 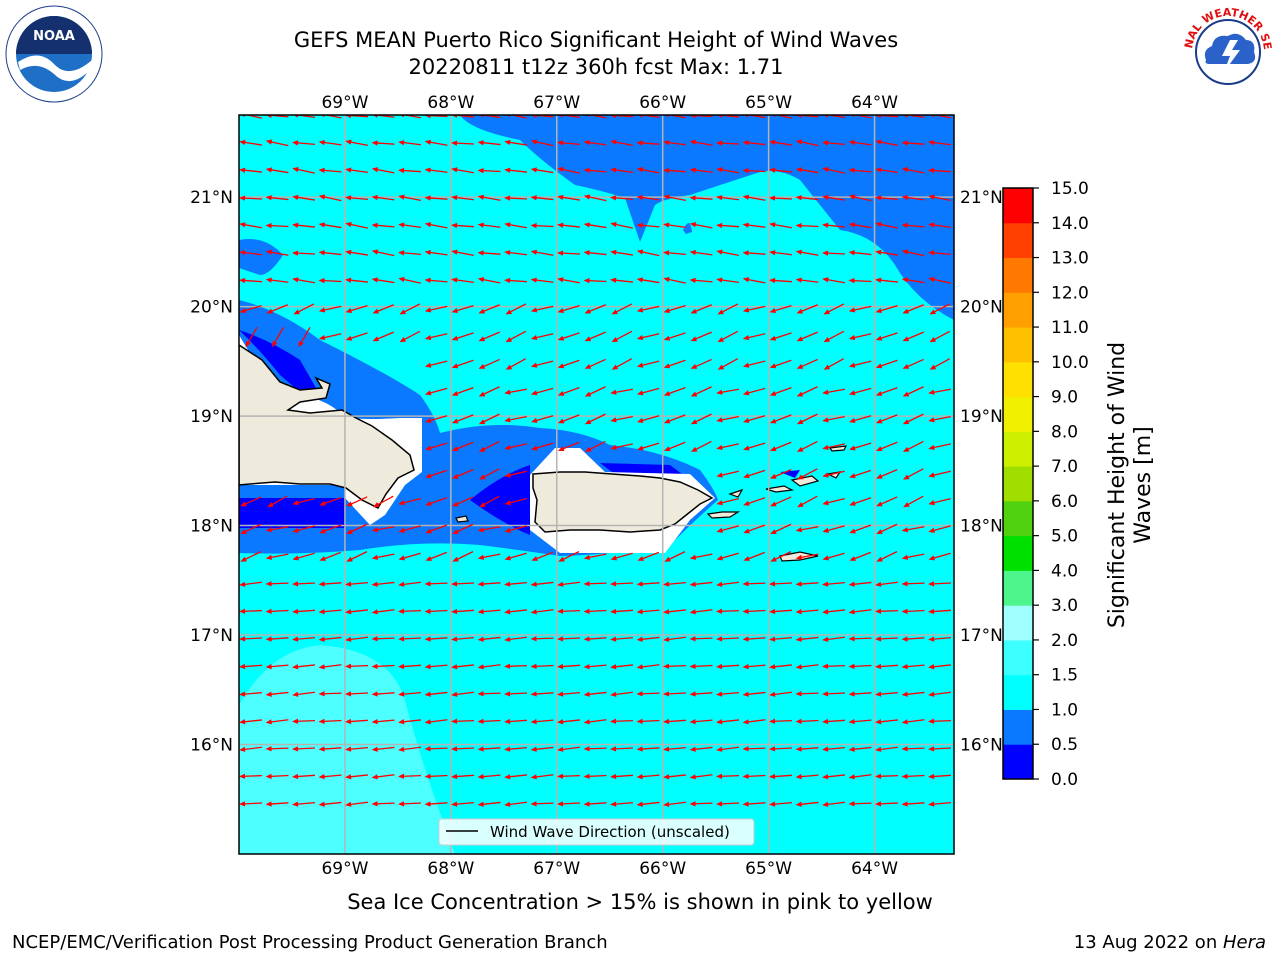 What do you see at coordinates (211, 746) in the screenshot?
I see `y-tick-label-left: 16°N` at bounding box center [211, 746].